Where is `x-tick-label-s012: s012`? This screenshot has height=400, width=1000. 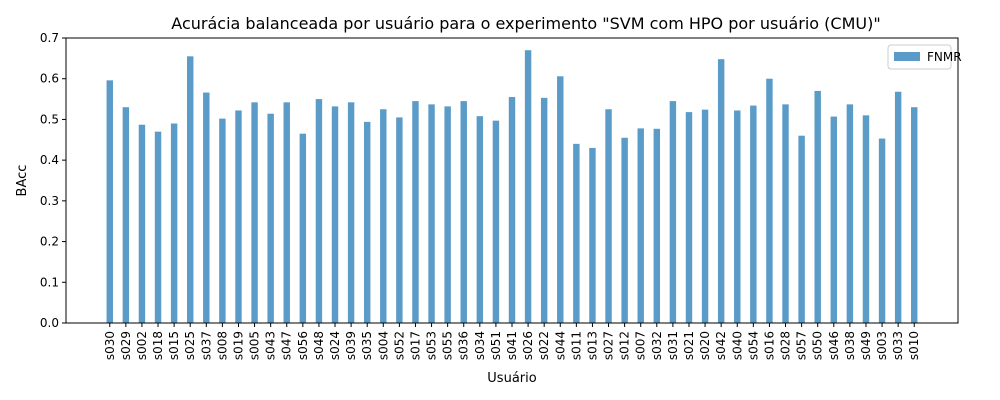 x-tick-label-s012: s012 is located at coordinates (625, 345).